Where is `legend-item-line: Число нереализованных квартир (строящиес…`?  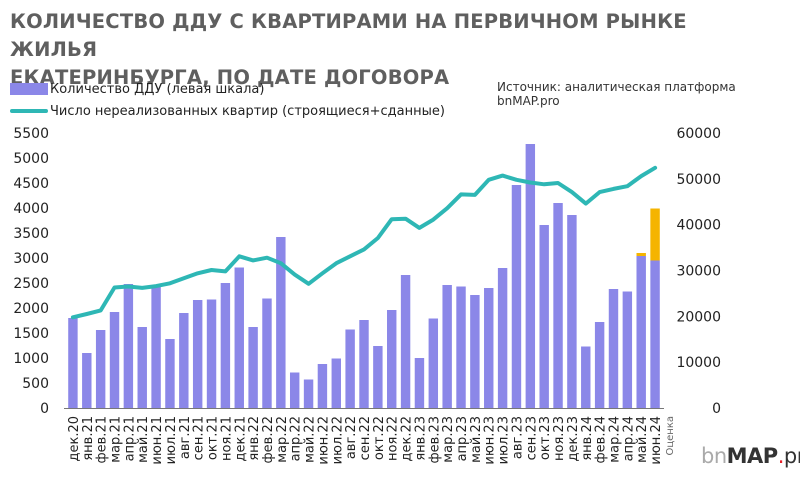 legend-item-line: Число нереализованных квартир (строящиес… is located at coordinates (227, 111).